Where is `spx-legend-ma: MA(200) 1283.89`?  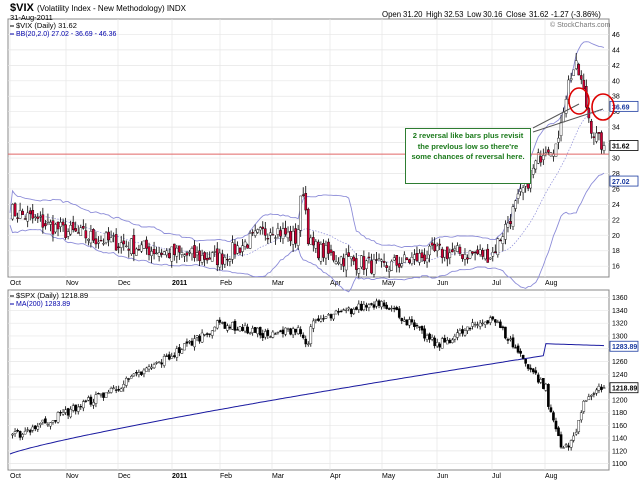 spx-legend-ma: MA(200) 1283.89 is located at coordinates (43, 304).